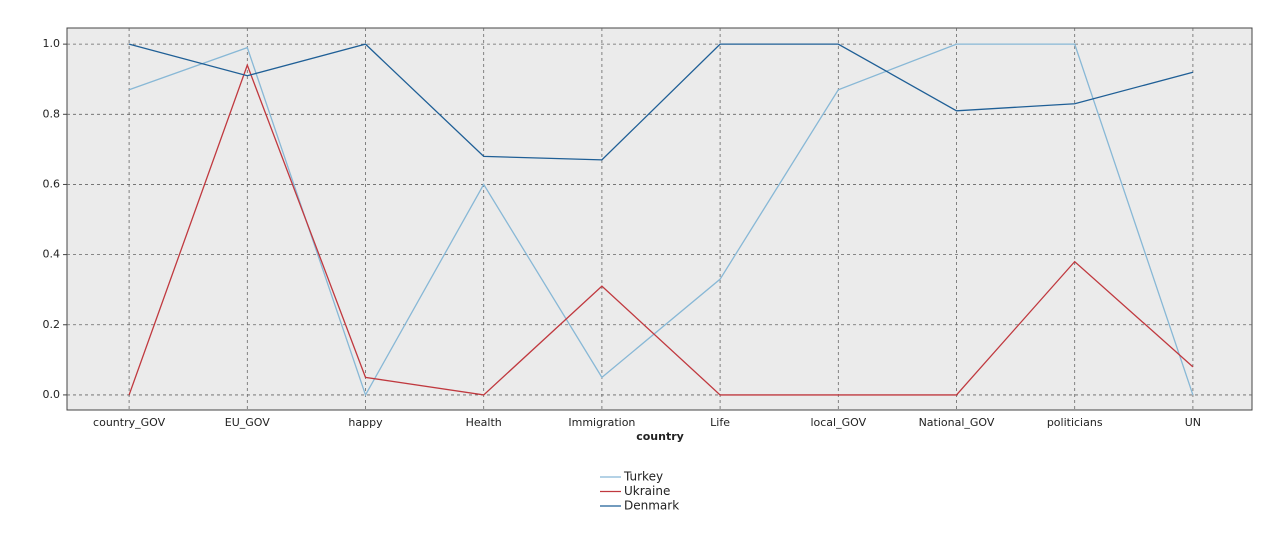 The height and width of the screenshot is (547, 1281). What do you see at coordinates (647, 491) in the screenshot?
I see `legend-label: Ukraine` at bounding box center [647, 491].